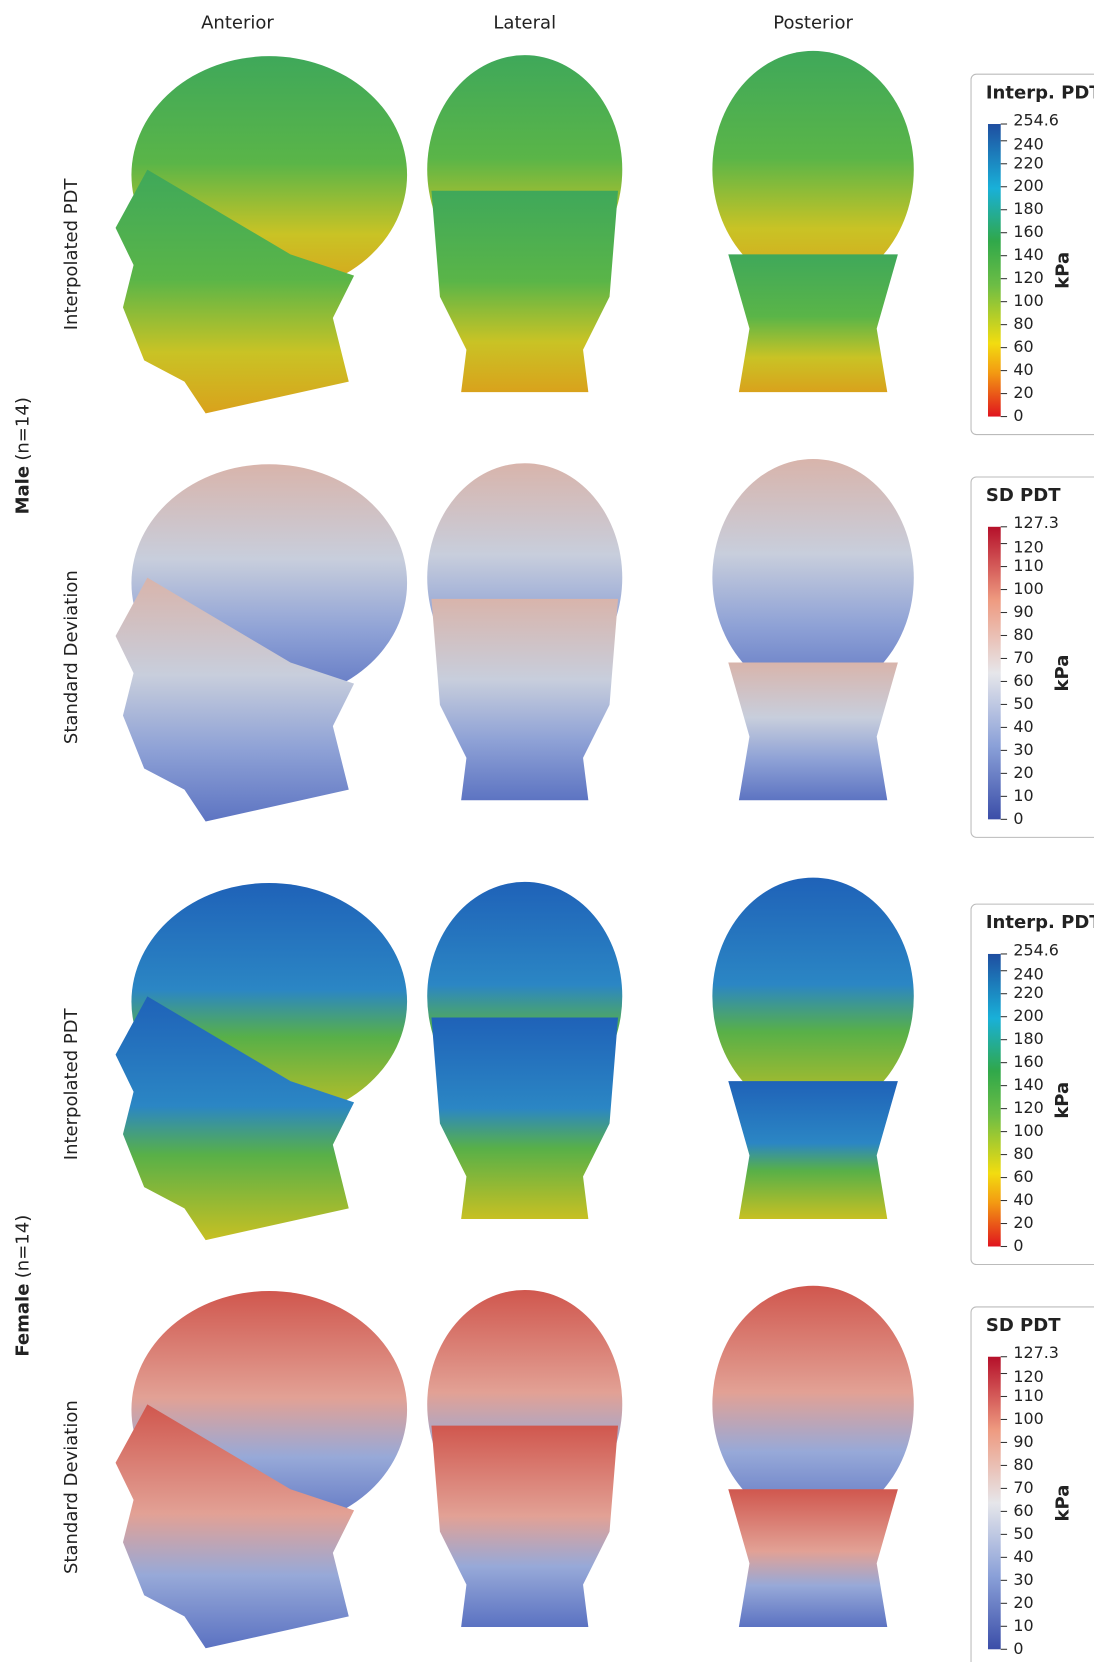 Image resolution: width=1094 pixels, height=1662 pixels. I want to click on column-header: Lateral, so click(524, 22).